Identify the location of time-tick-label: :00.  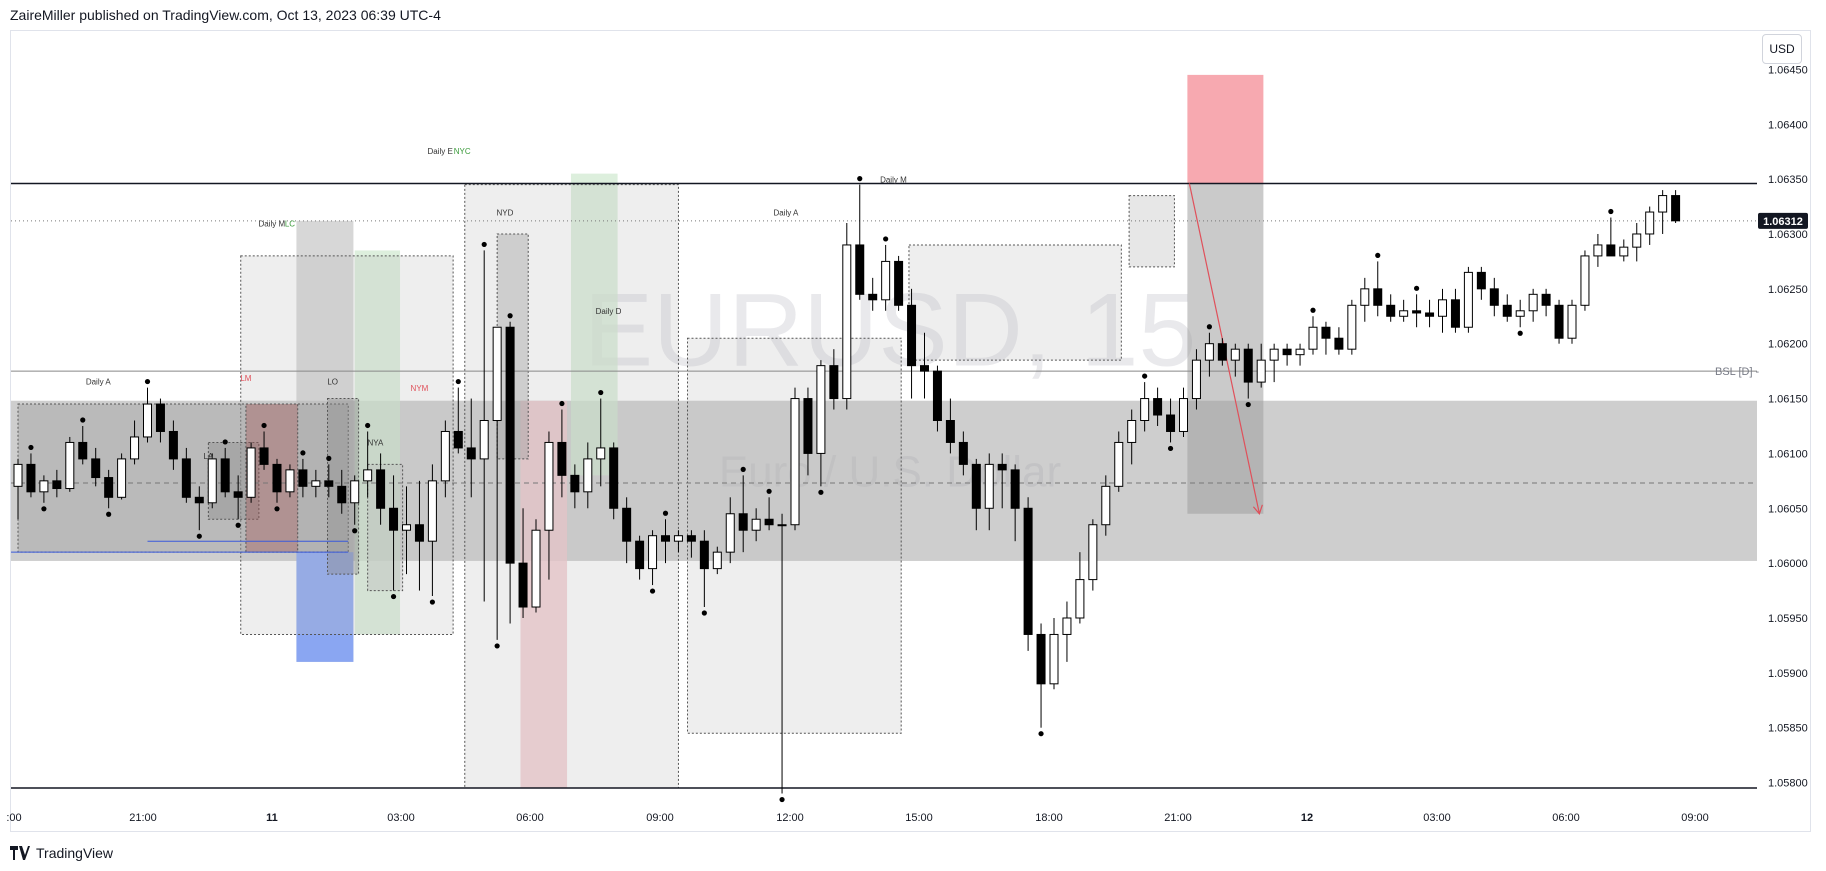
(13, 818).